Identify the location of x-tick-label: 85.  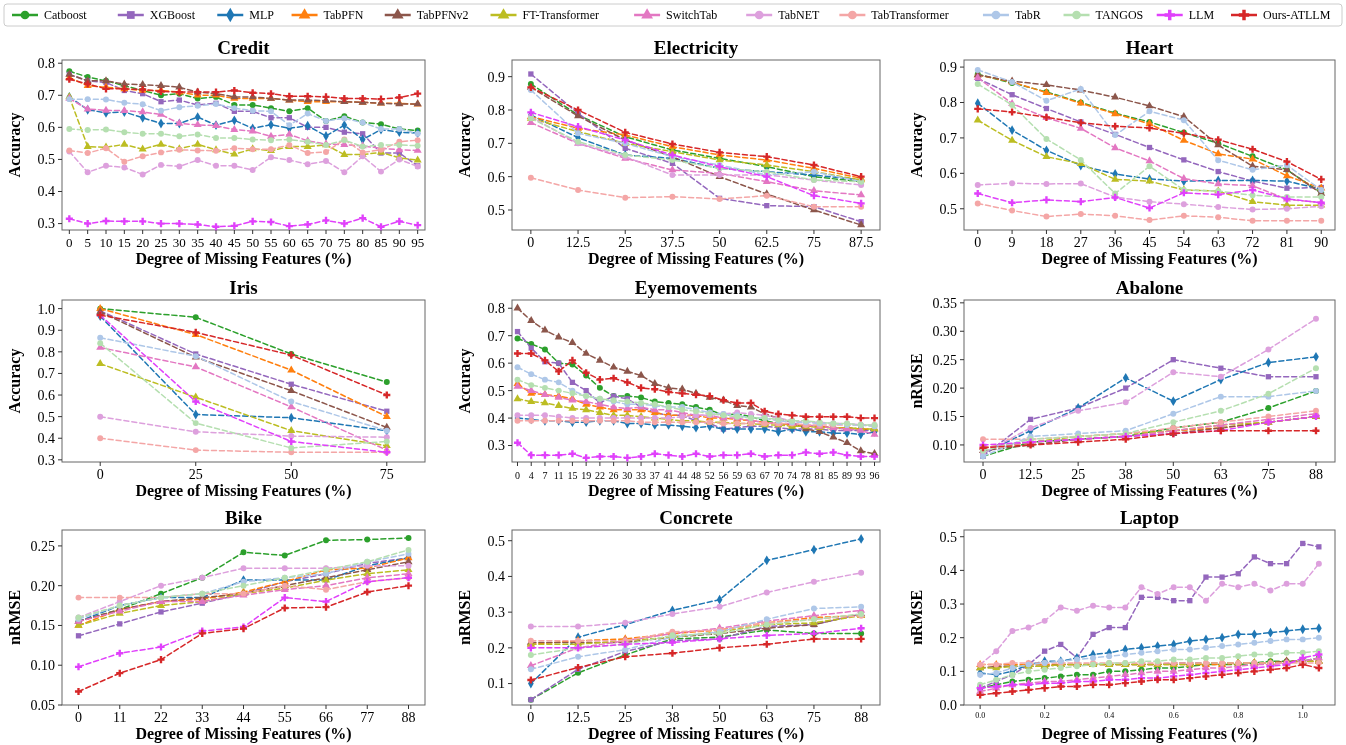
(833, 475).